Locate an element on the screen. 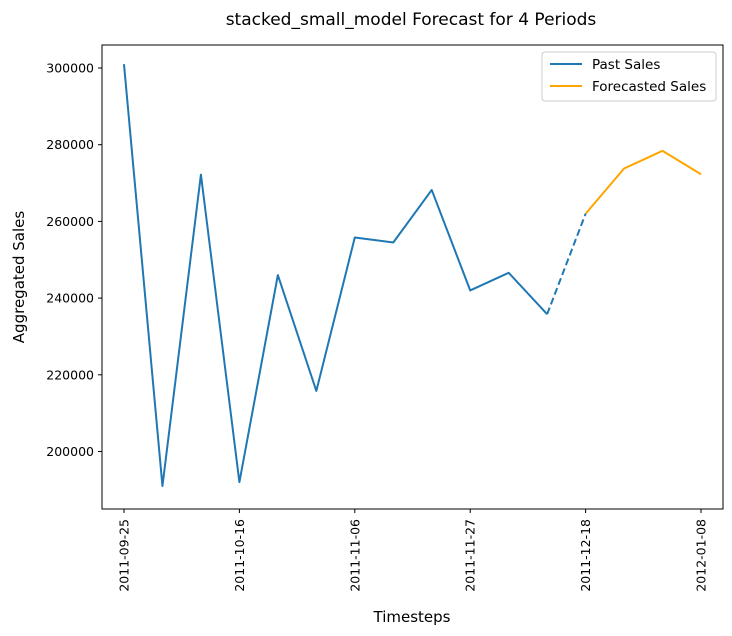 The width and height of the screenshot is (732, 636). y-tick-label: 240000 is located at coordinates (70, 298).